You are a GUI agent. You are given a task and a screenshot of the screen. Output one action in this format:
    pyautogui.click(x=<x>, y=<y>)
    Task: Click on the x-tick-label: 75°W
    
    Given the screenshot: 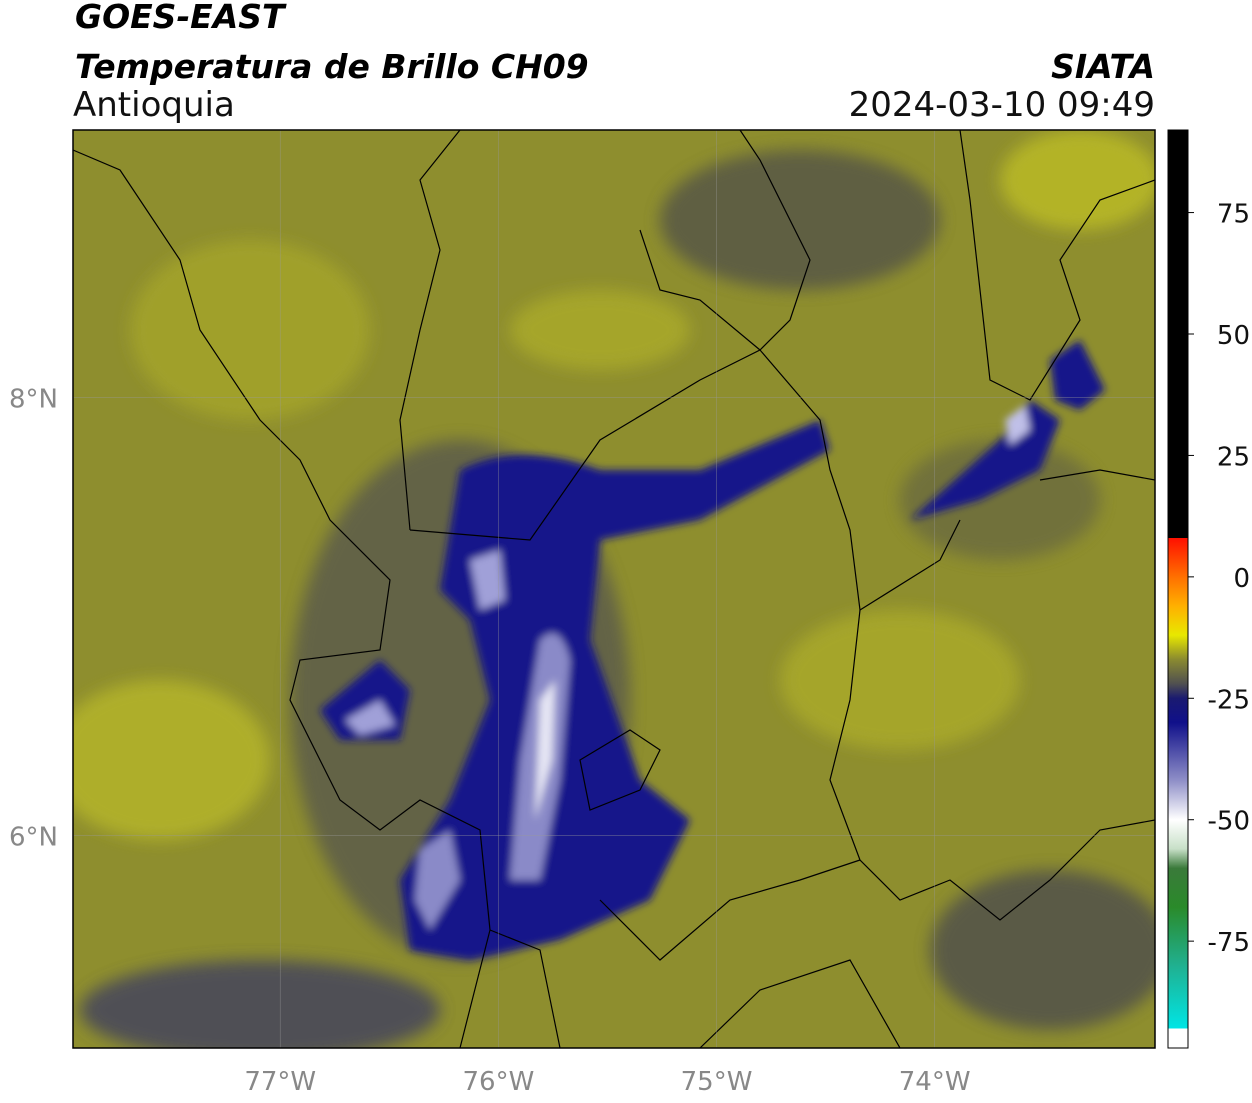 What is the action you would take?
    pyautogui.click(x=717, y=1082)
    